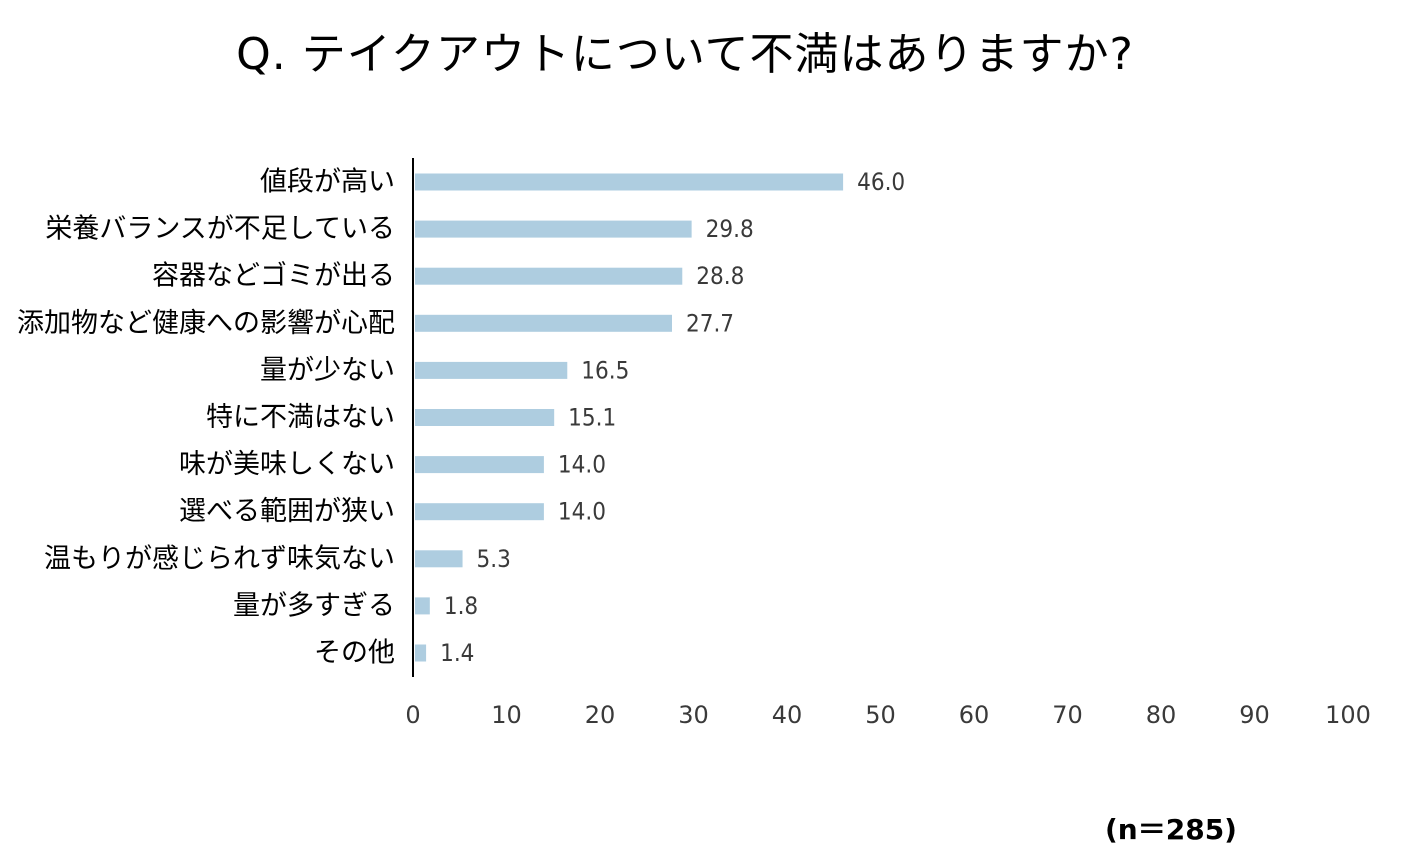 Image resolution: width=1423 pixels, height=854 pixels. Describe the element at coordinates (219, 558) in the screenshot. I see `category-label: 温もりが感じられず味気ない` at that location.